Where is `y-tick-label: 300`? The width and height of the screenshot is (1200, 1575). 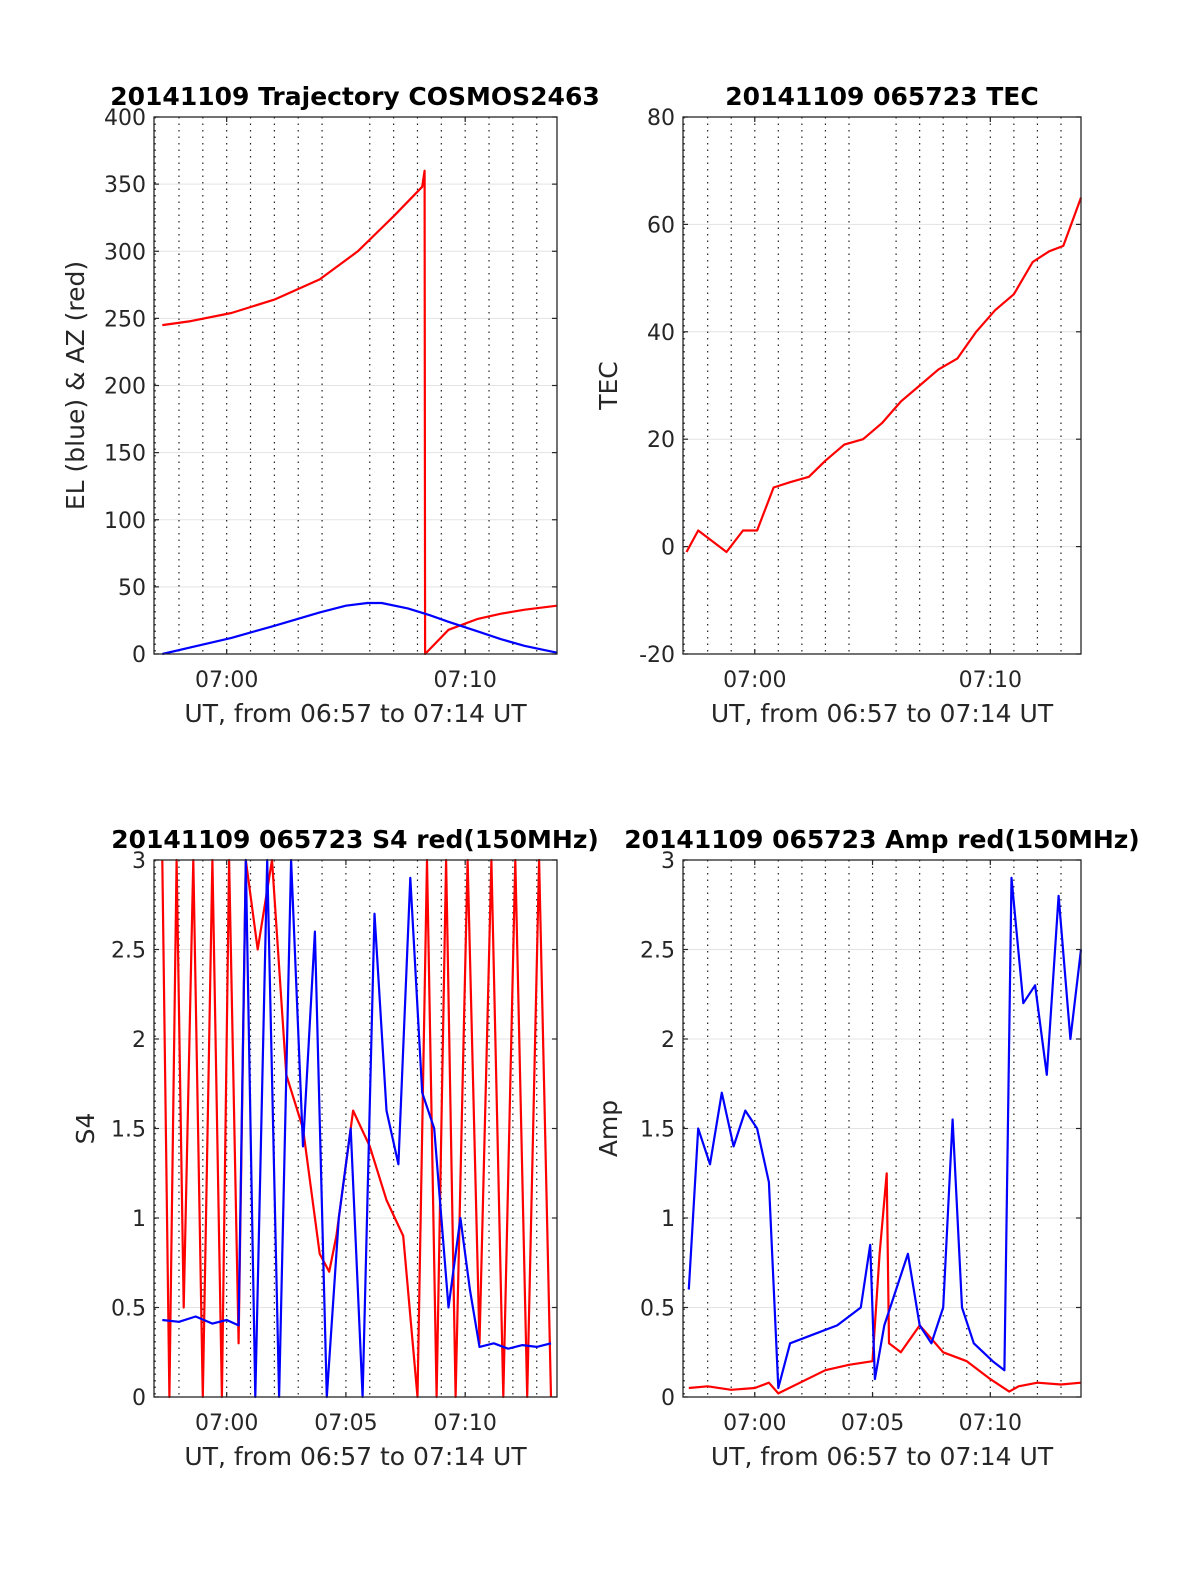 y-tick-label: 300 is located at coordinates (125, 252).